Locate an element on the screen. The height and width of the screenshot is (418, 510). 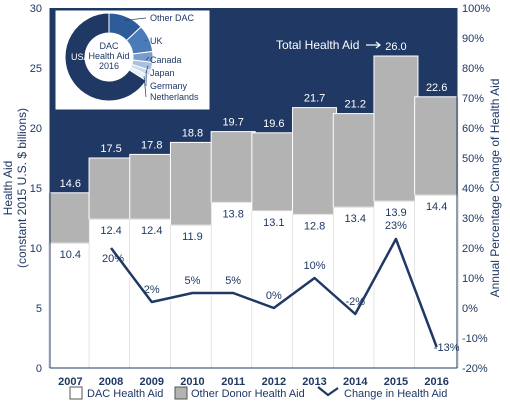
y2-tick-label: 10% is located at coordinates (473, 279).